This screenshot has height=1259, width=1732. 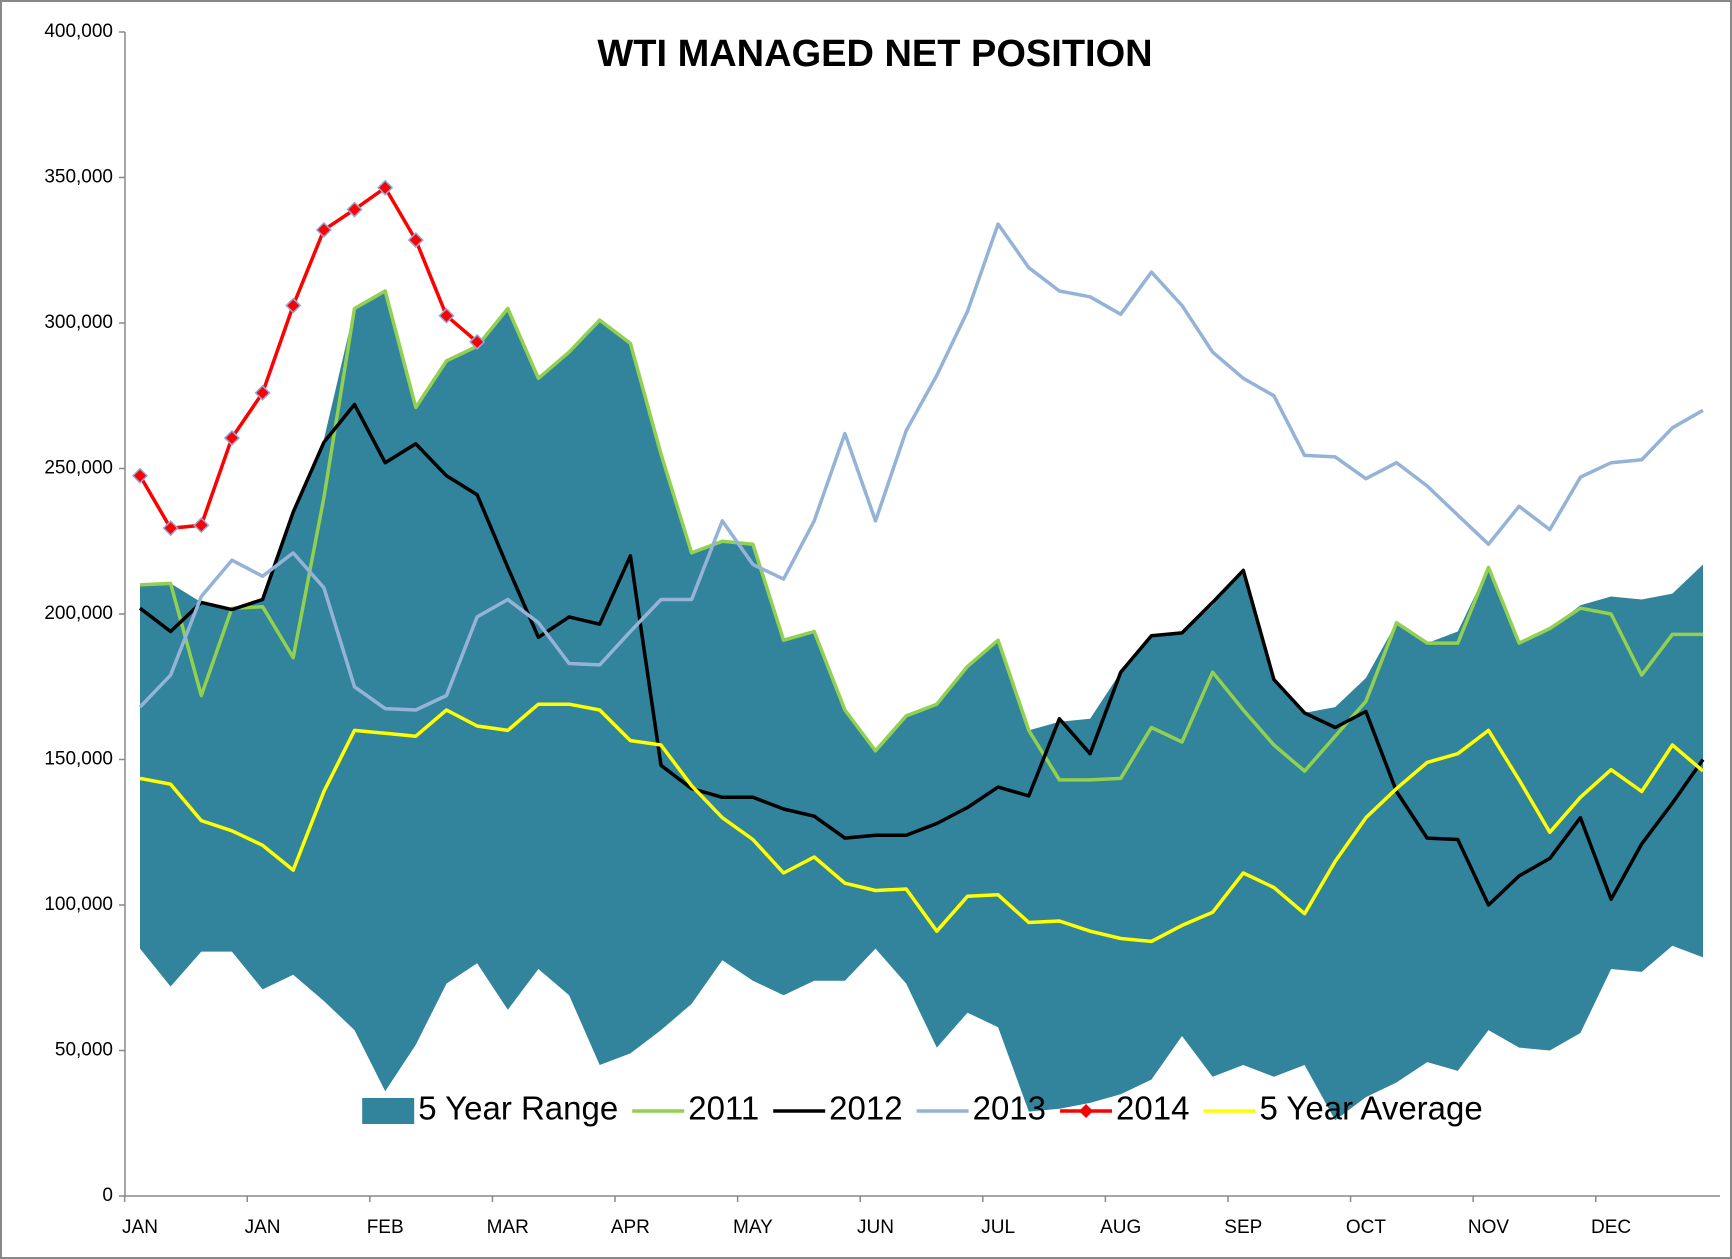 What do you see at coordinates (78, 613) in the screenshot?
I see `y-tick-label: 200,000` at bounding box center [78, 613].